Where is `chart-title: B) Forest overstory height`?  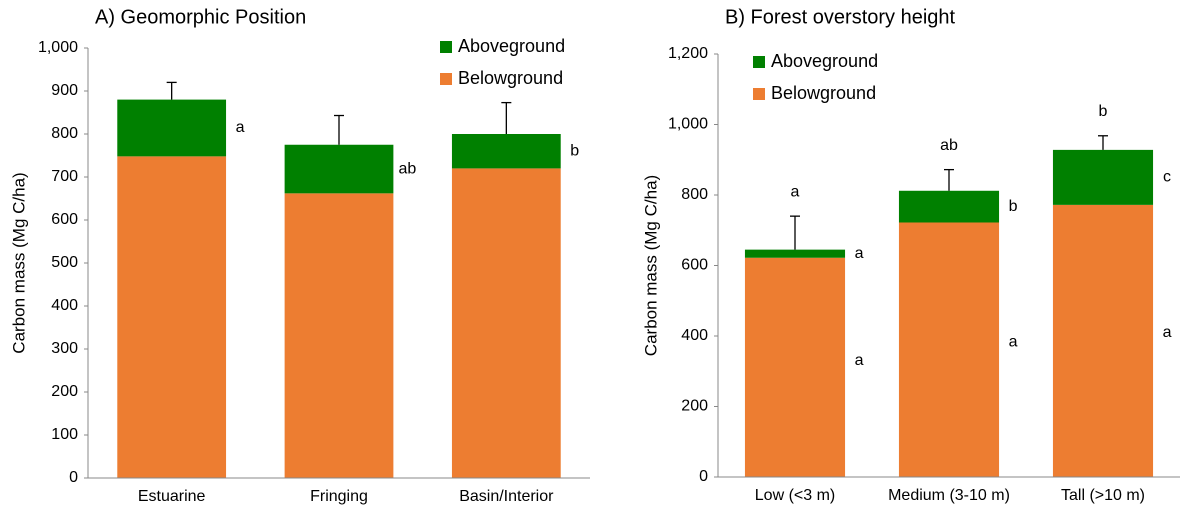
chart-title: B) Forest overstory height is located at coordinates (840, 17).